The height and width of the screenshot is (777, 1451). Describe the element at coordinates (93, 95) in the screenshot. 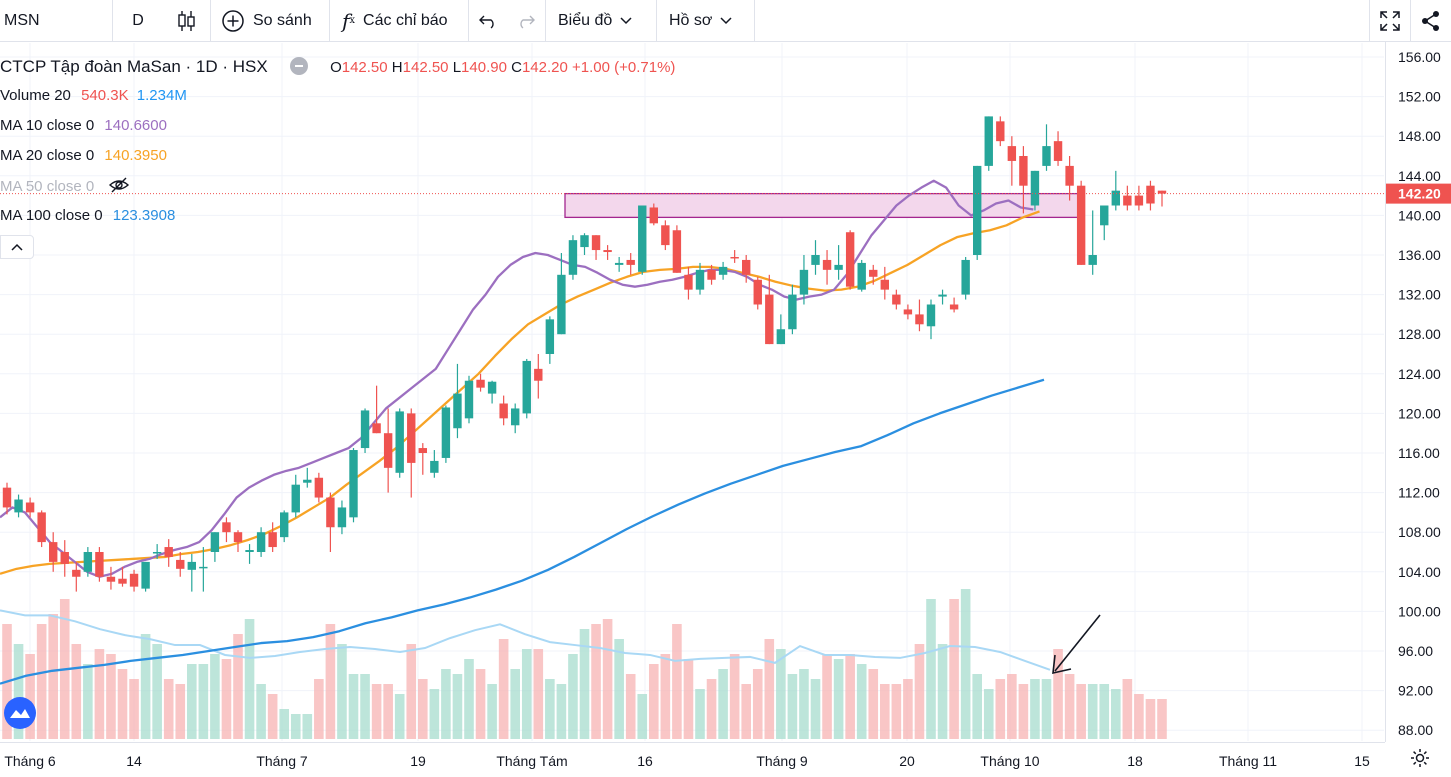

I see `legend-volume-row: Volume 20 540.3K 1.234M` at that location.